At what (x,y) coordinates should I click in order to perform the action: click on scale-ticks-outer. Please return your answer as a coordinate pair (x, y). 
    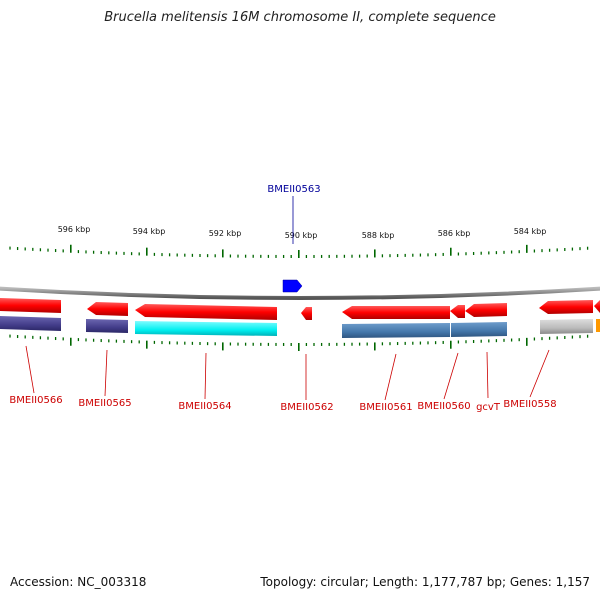
    Looking at the image, I should click on (299, 251).